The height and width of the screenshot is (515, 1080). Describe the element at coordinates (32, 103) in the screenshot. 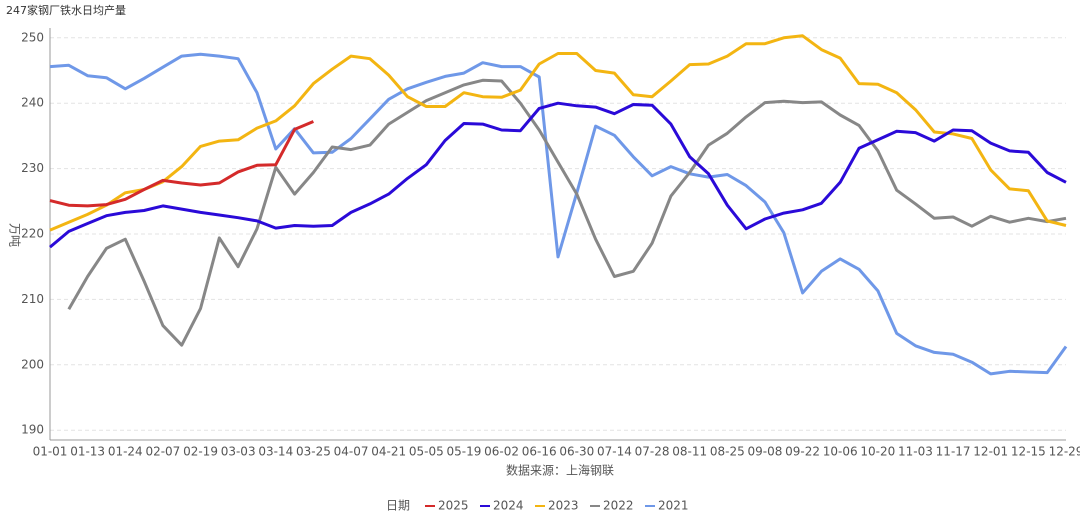

I see `y-tick-label: 240` at that location.